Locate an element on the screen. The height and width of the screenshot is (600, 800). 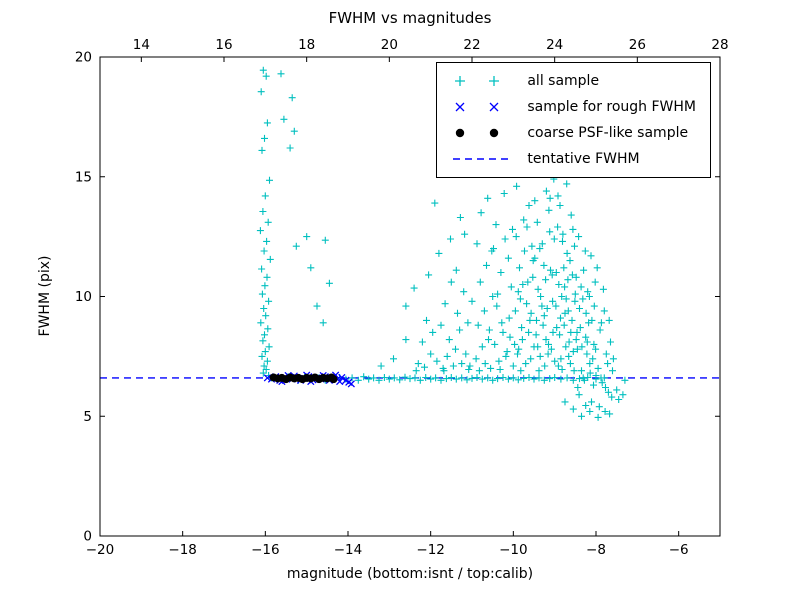
svg-text: 16 is located at coordinates (223, 45).